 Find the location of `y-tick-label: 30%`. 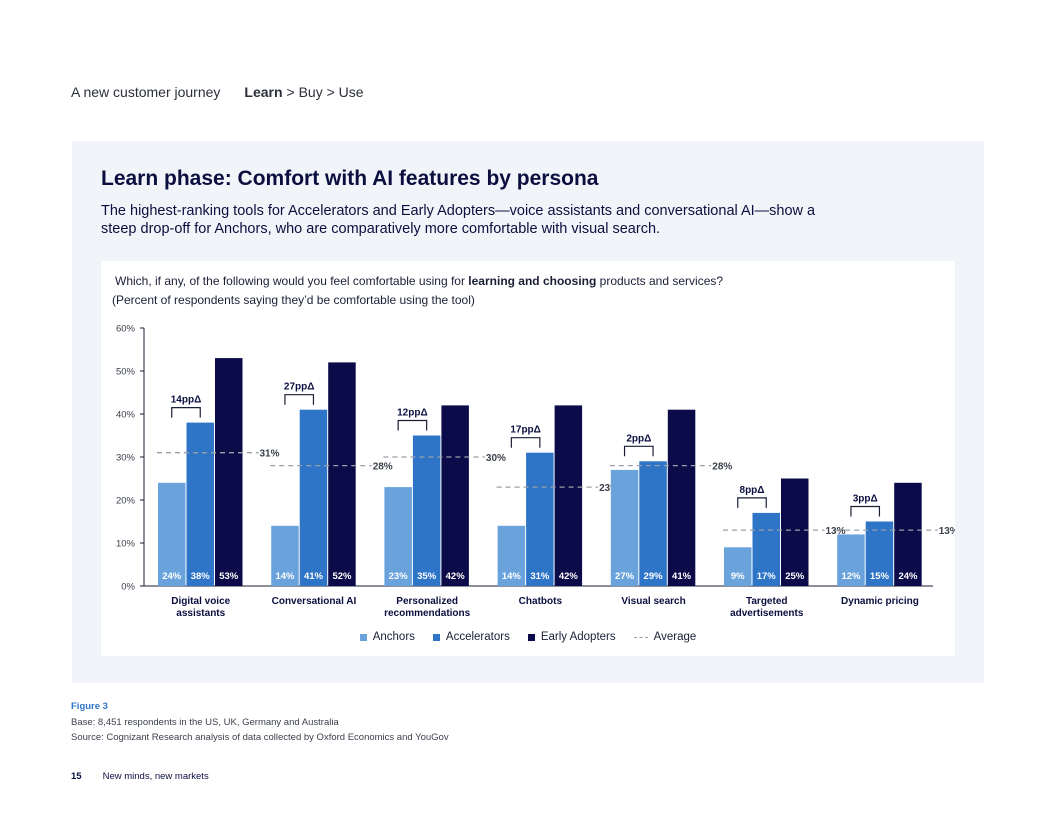

y-tick-label: 30% is located at coordinates (126, 458).